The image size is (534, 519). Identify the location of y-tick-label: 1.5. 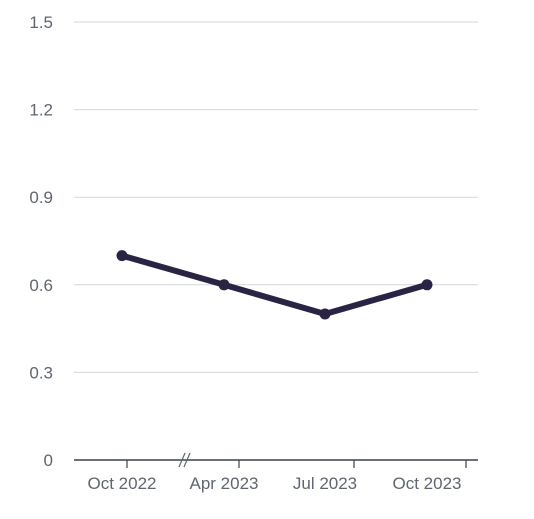
(41, 22).